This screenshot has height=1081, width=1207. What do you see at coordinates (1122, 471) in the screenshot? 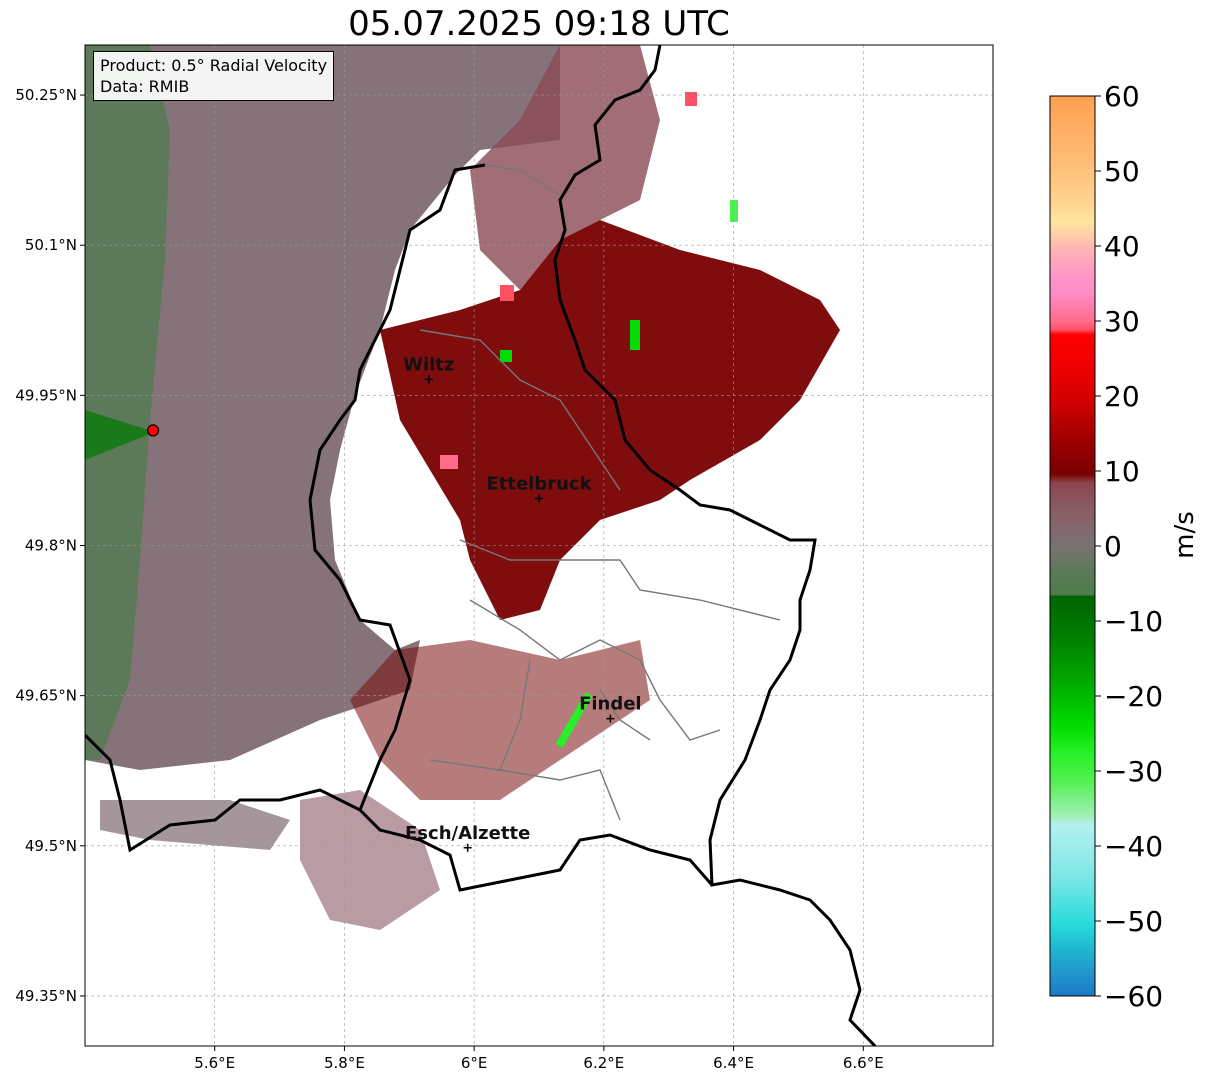
I see `colorbar-tick-label: 10` at bounding box center [1122, 471].